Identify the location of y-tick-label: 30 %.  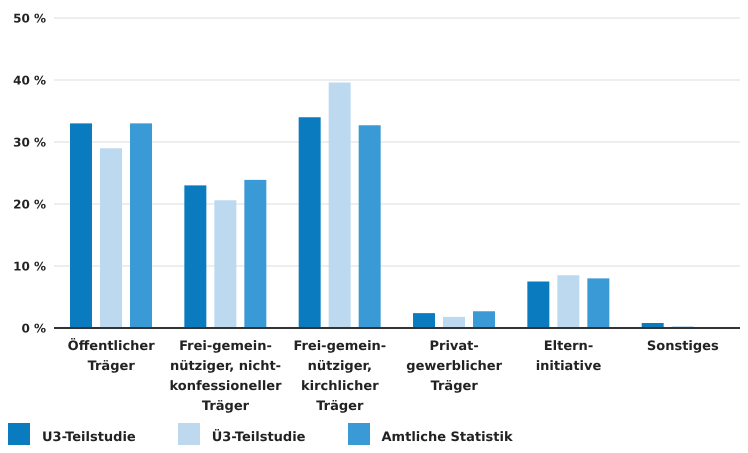
(29, 142).